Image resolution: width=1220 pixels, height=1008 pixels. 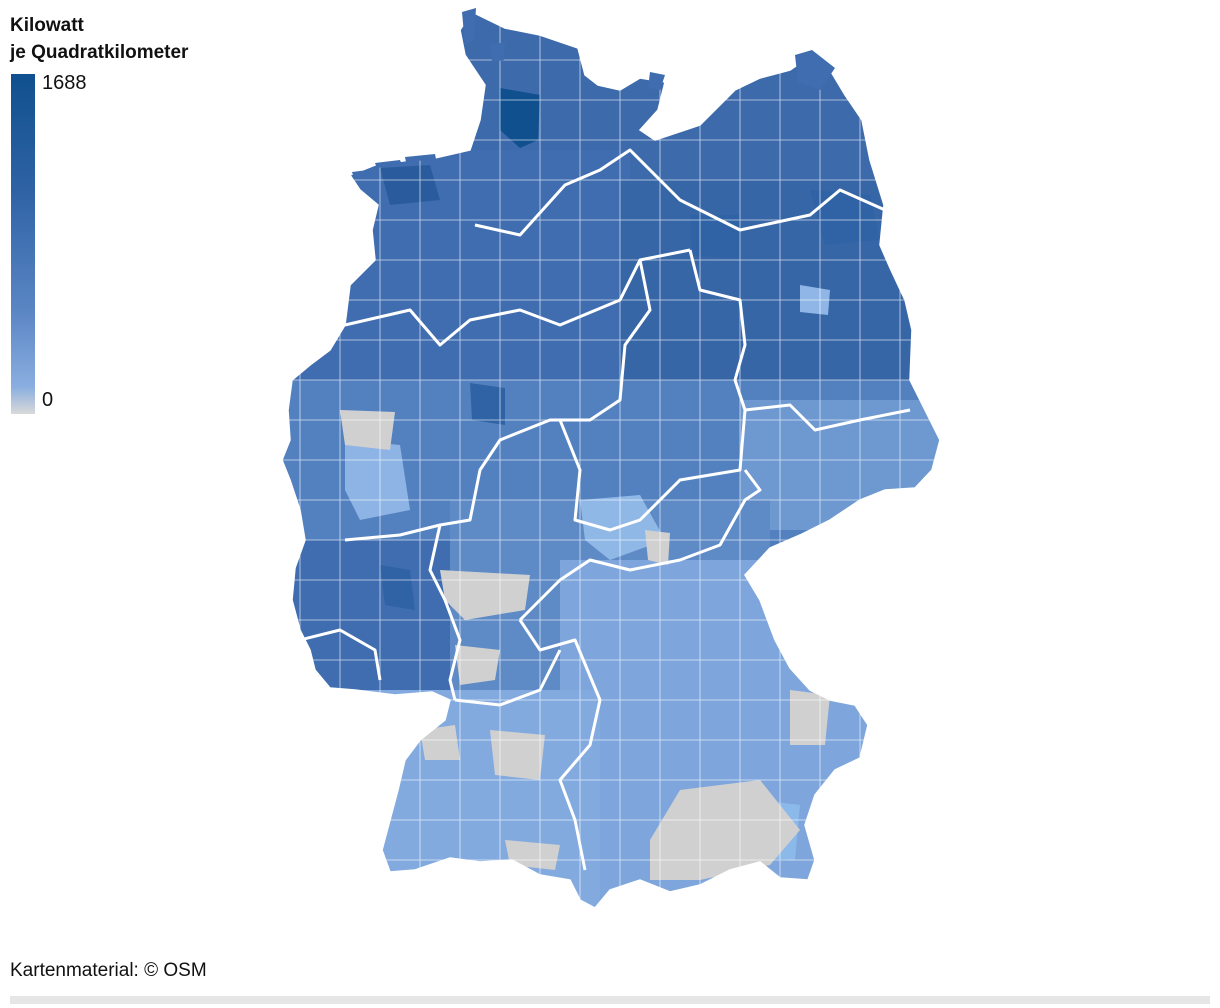 What do you see at coordinates (108, 970) in the screenshot?
I see `map-credit: Kartenmaterial: © OSM` at bounding box center [108, 970].